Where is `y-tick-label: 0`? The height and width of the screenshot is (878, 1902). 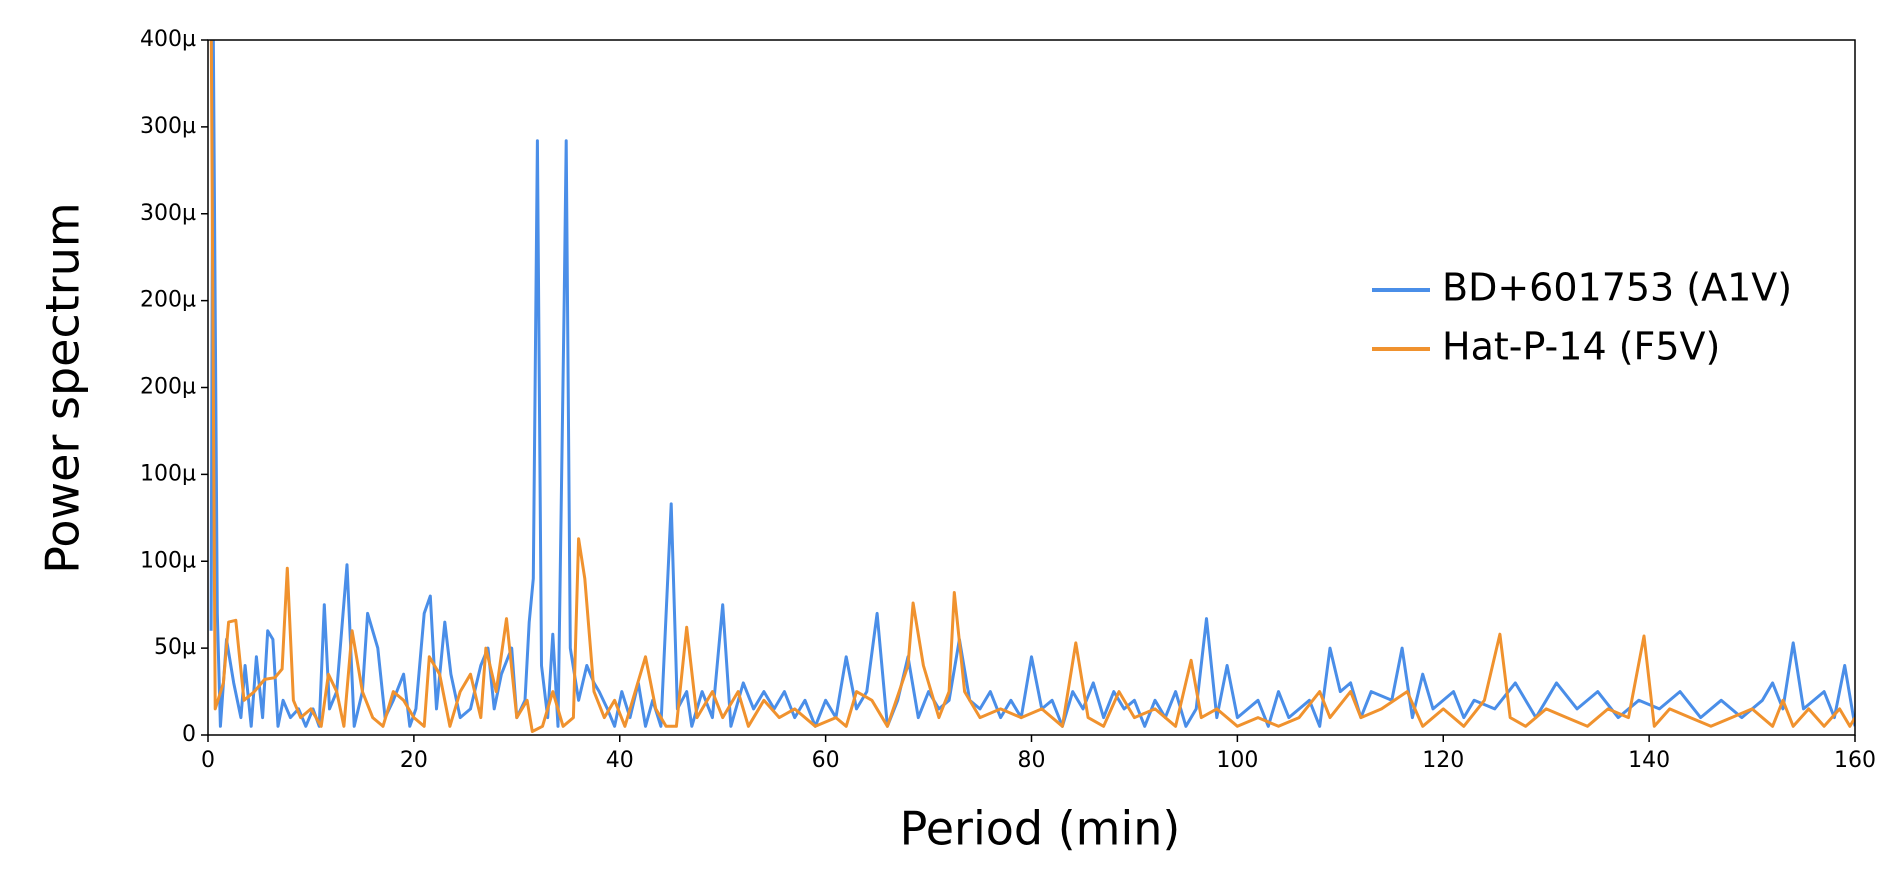
y-tick-label: 0 is located at coordinates (189, 734).